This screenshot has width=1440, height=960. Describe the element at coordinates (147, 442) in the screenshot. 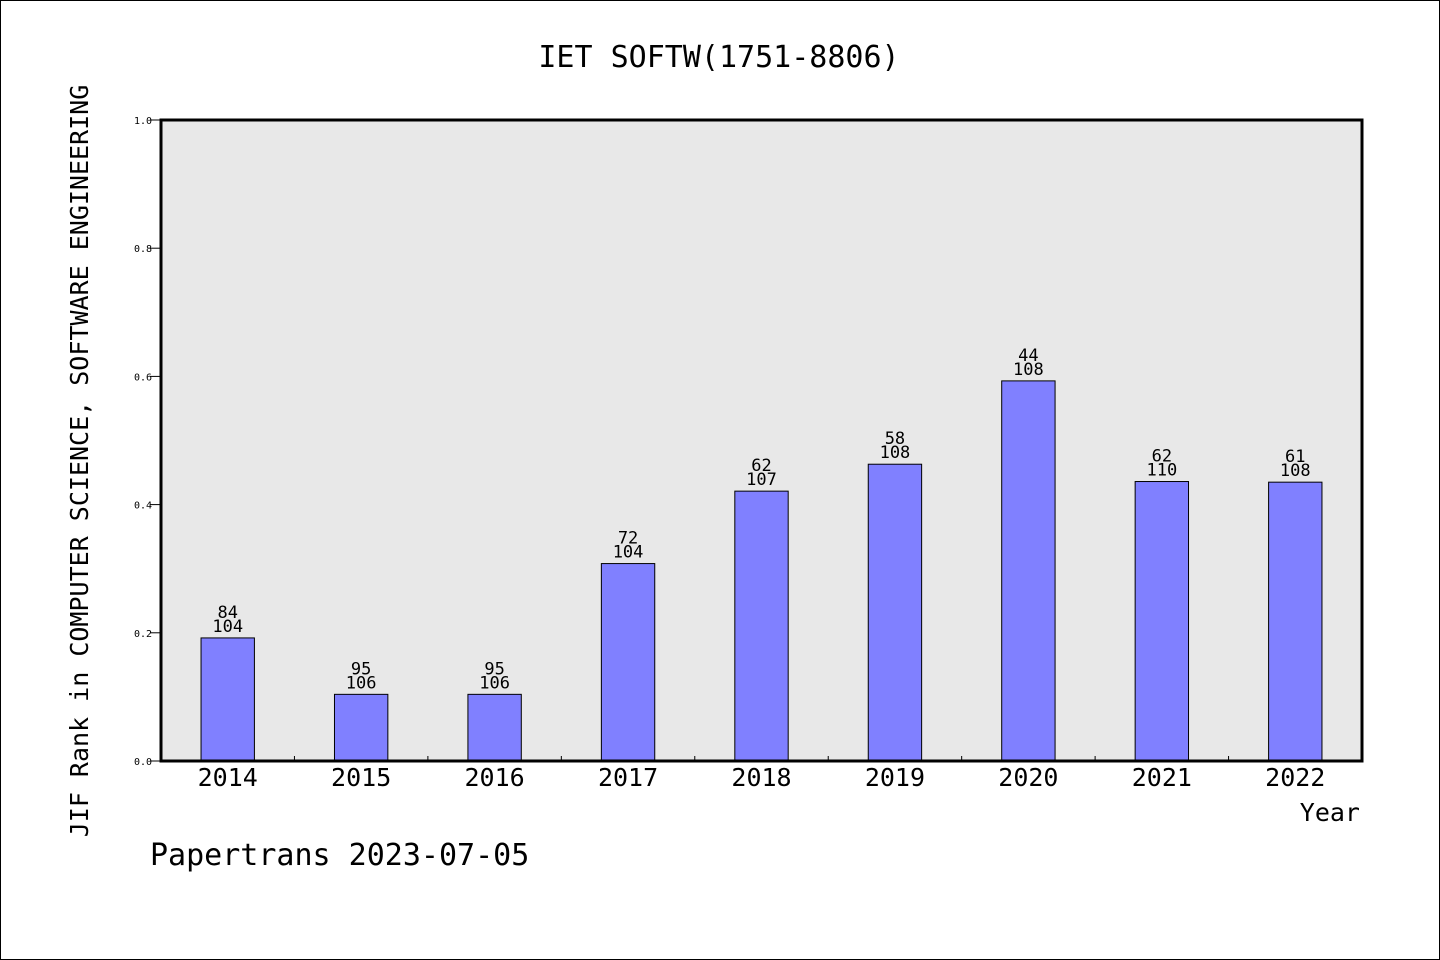

I see `y-axis: 0.0 0.2 0.4 0.6 0.8 1.0` at that location.